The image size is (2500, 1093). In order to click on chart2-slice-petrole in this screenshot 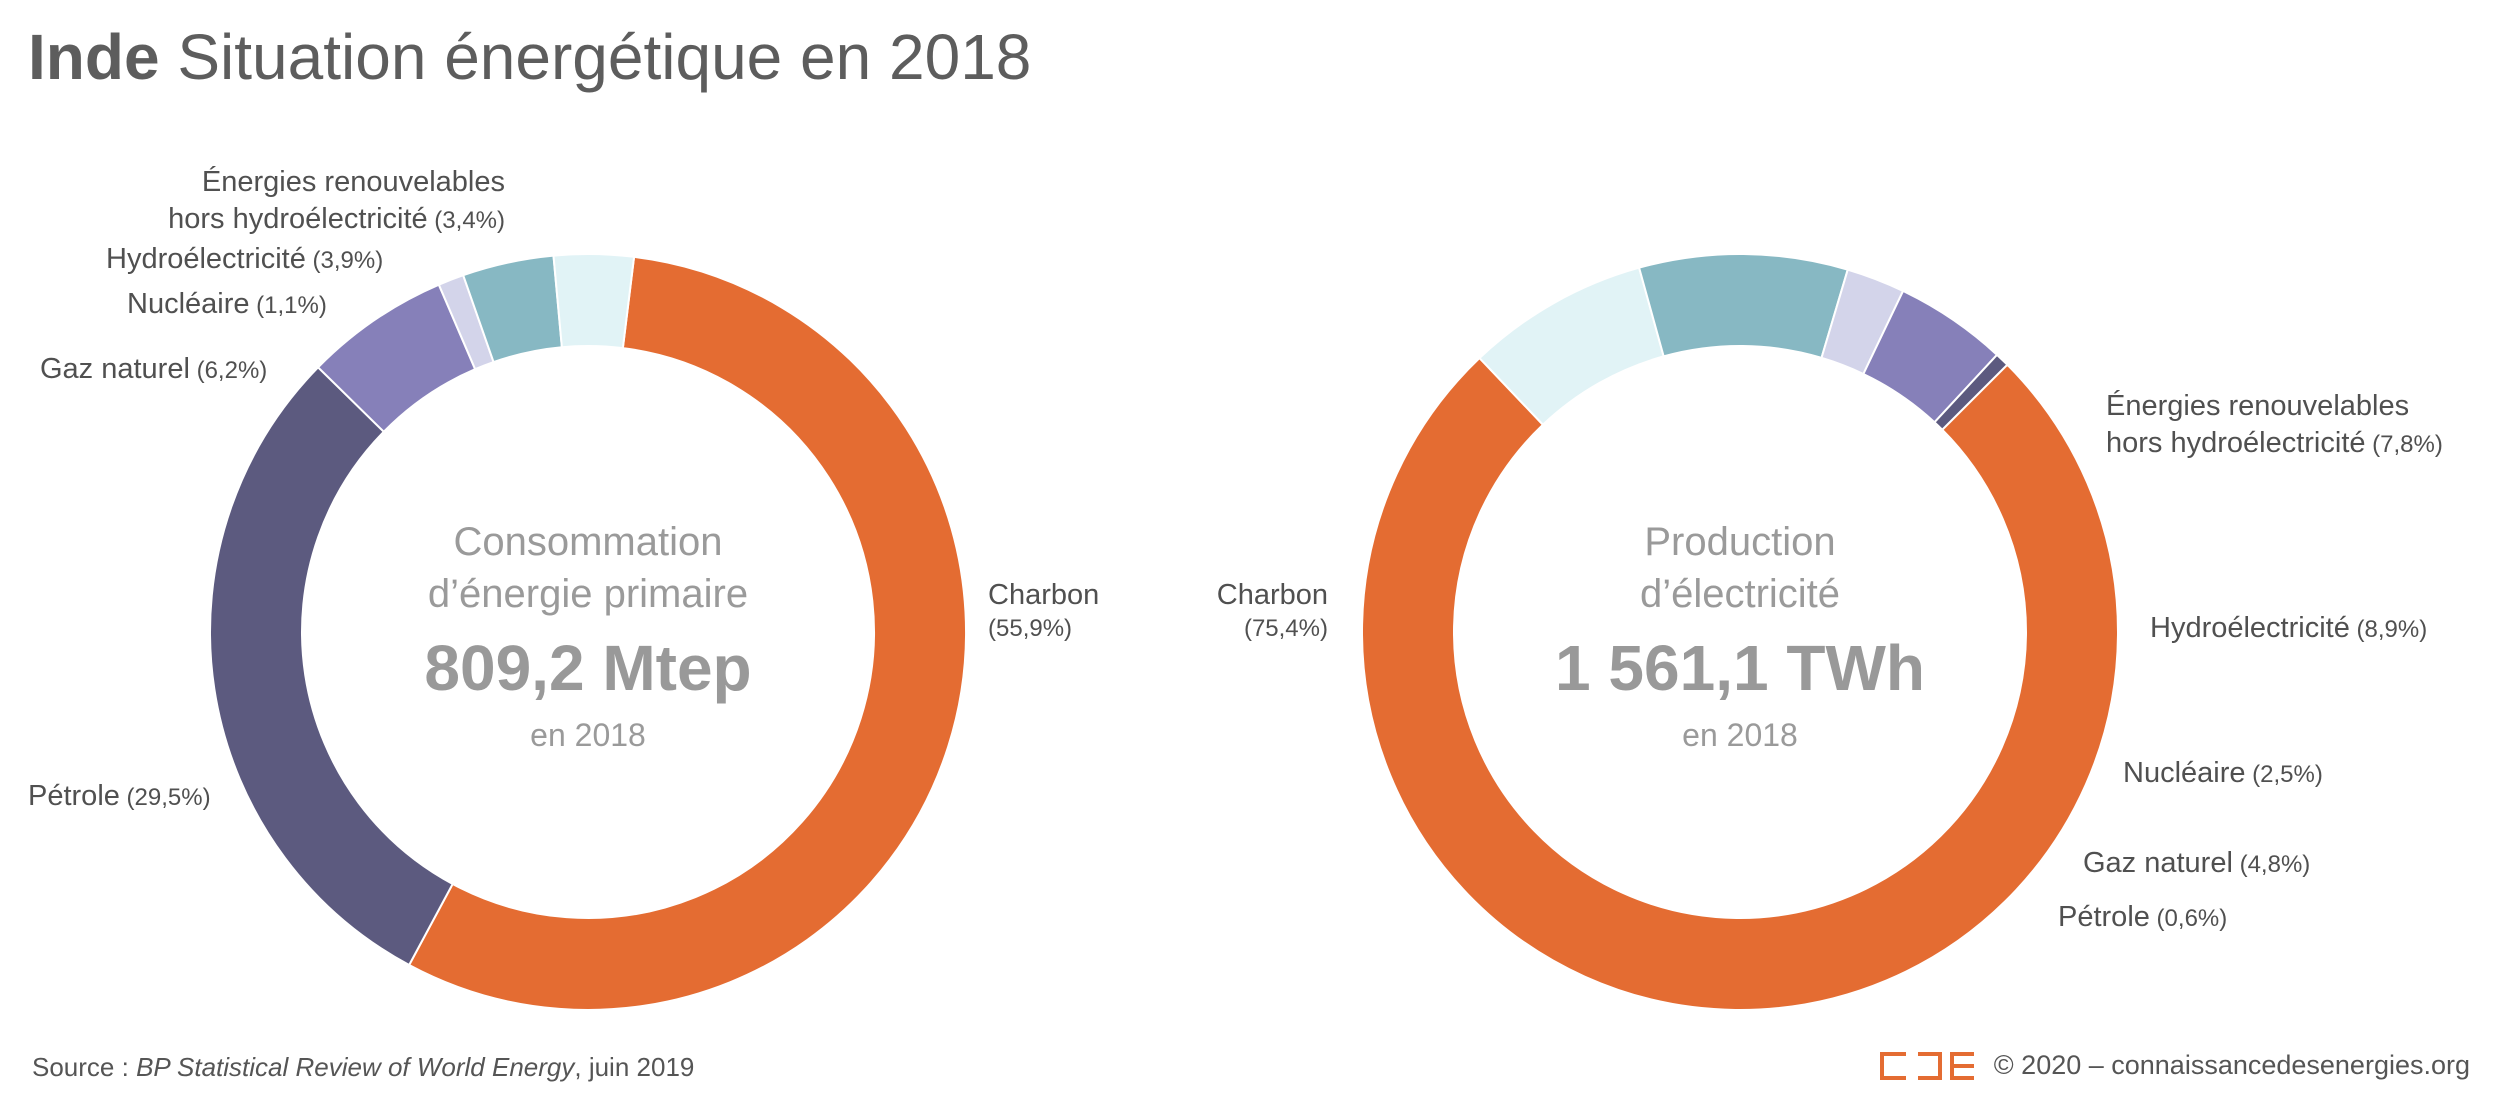, I will do `click(1971, 392)`.